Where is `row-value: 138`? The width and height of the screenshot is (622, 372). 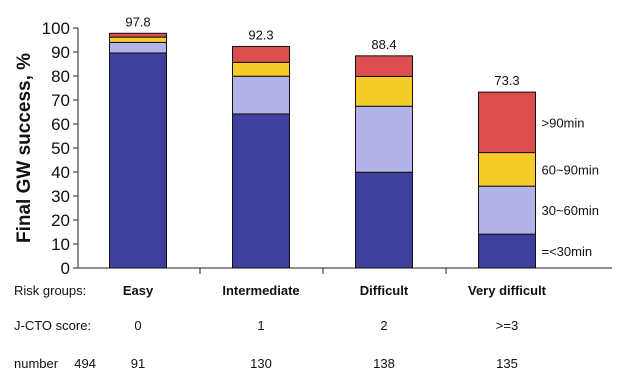 row-value: 138 is located at coordinates (384, 363).